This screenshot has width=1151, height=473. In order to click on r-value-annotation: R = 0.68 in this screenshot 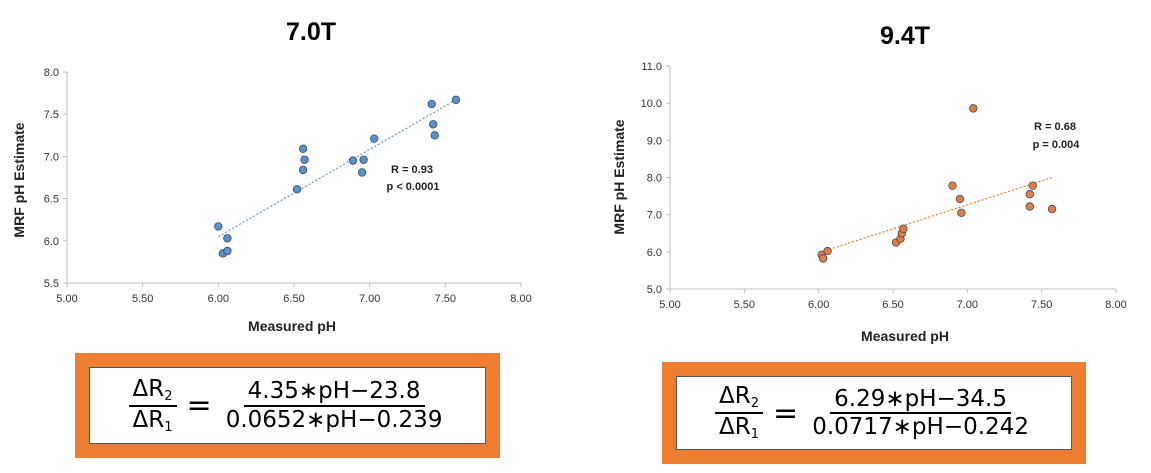, I will do `click(1055, 127)`.